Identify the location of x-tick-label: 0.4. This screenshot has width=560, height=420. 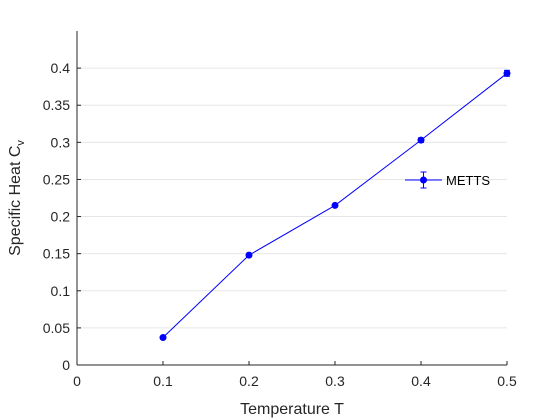
(421, 381).